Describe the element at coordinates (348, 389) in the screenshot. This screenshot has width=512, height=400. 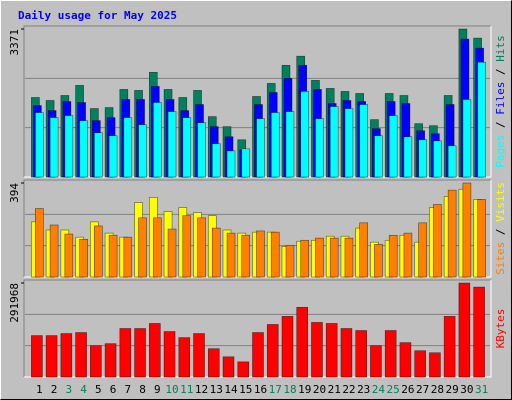
I see `x-tick-label: 22` at that location.